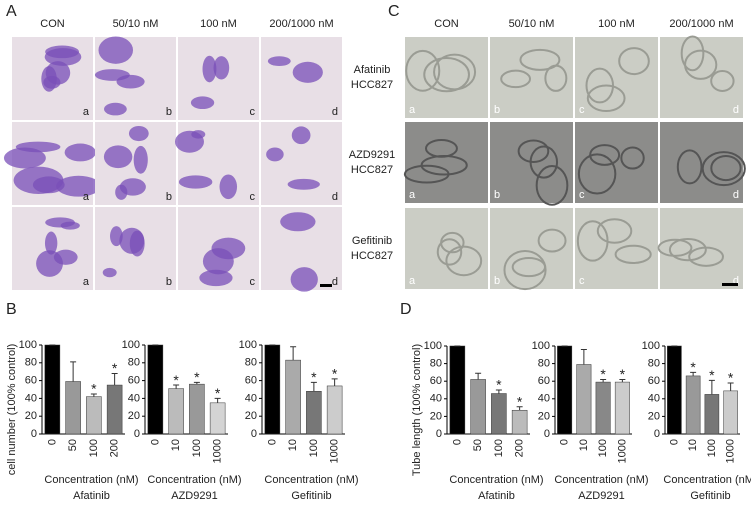 This screenshot has width=751, height=506. What do you see at coordinates (11, 11) in the screenshot?
I see `panel-label: A` at bounding box center [11, 11].